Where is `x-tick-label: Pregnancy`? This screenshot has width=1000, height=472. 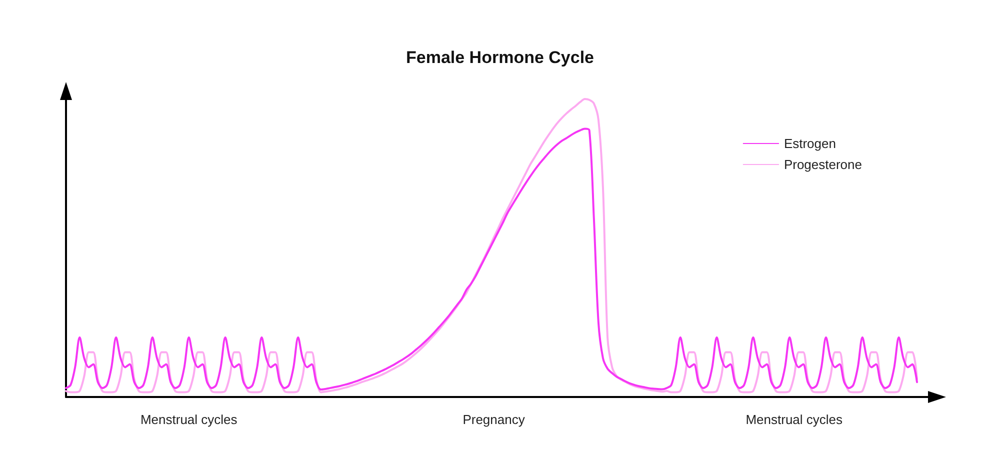 x-tick-label: Pregnancy is located at coordinates (494, 419).